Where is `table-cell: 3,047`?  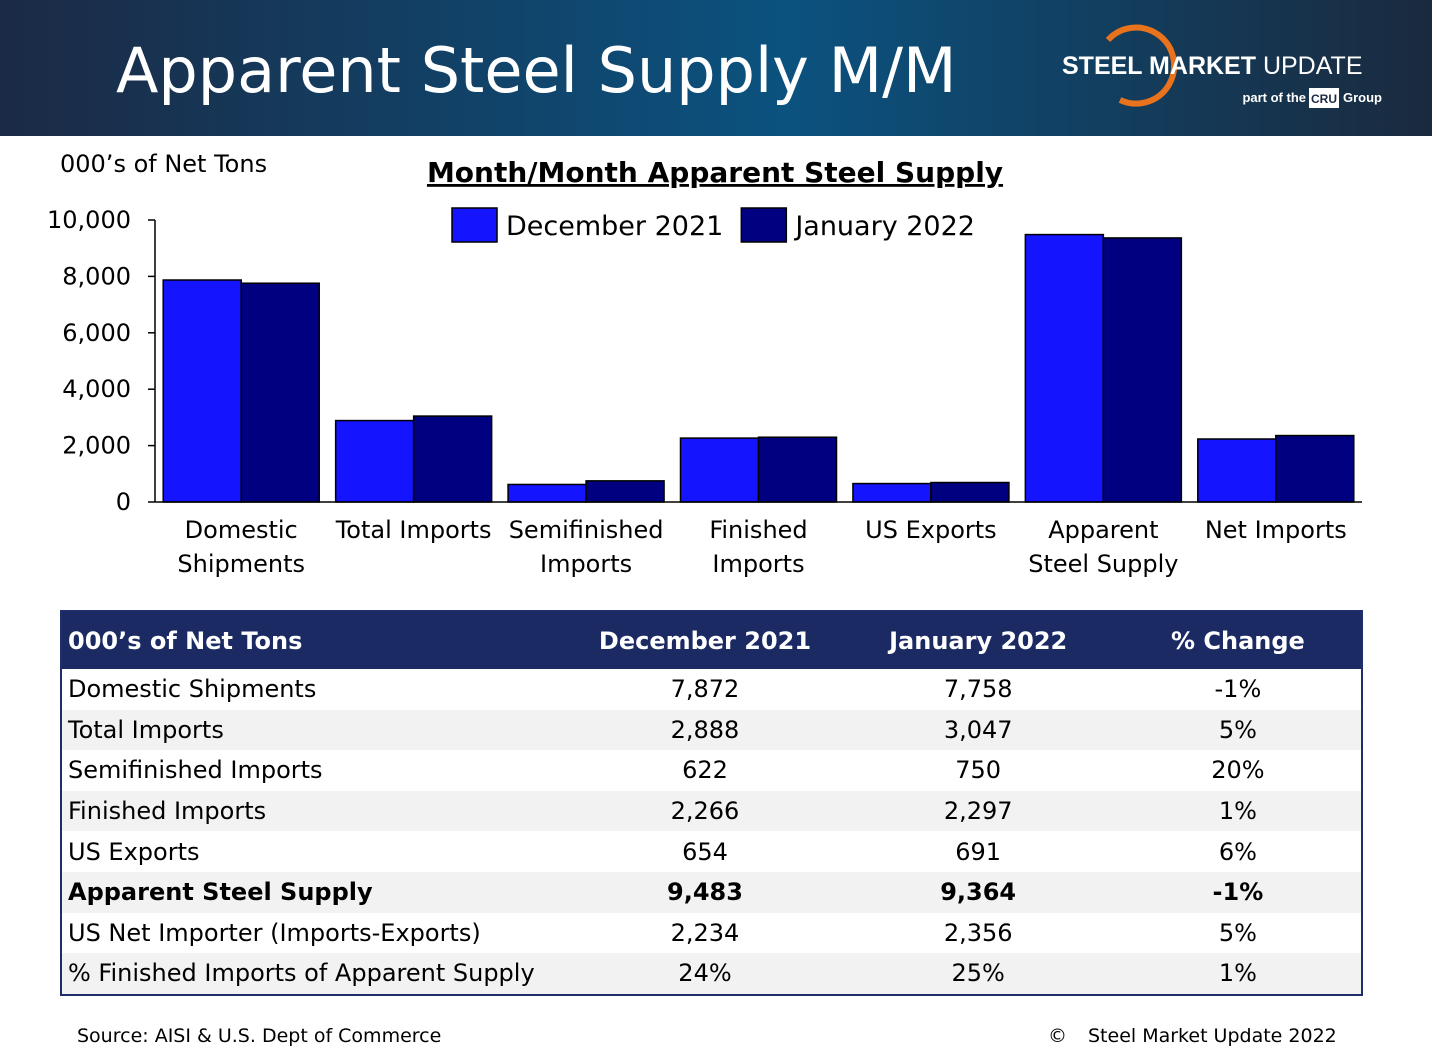
table-cell: 3,047 is located at coordinates (978, 730).